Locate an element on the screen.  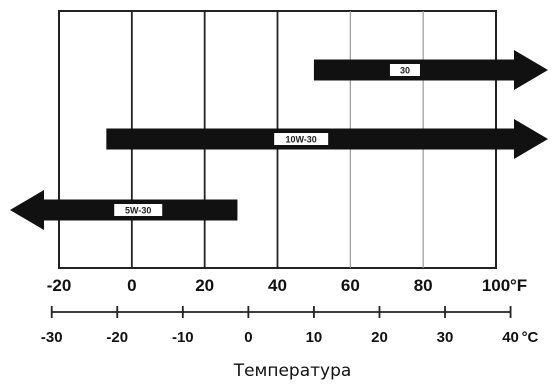
range-bar-label: 5W-30 is located at coordinates (138, 211).